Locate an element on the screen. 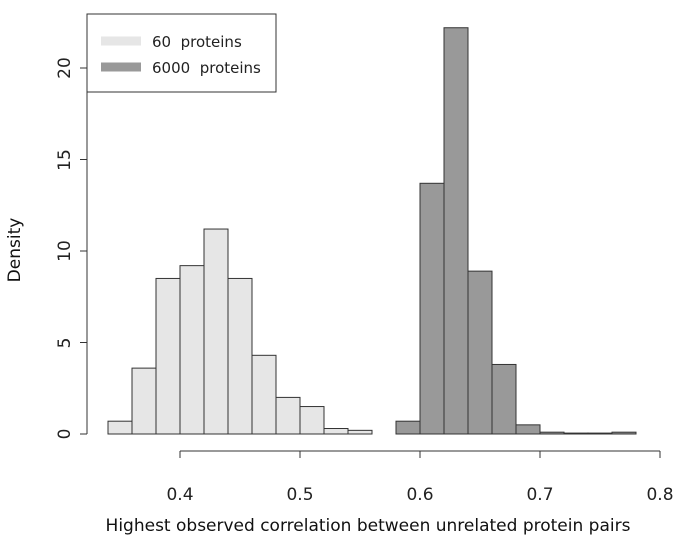 The width and height of the screenshot is (687, 544). y-tick-label: 0 is located at coordinates (65, 434).